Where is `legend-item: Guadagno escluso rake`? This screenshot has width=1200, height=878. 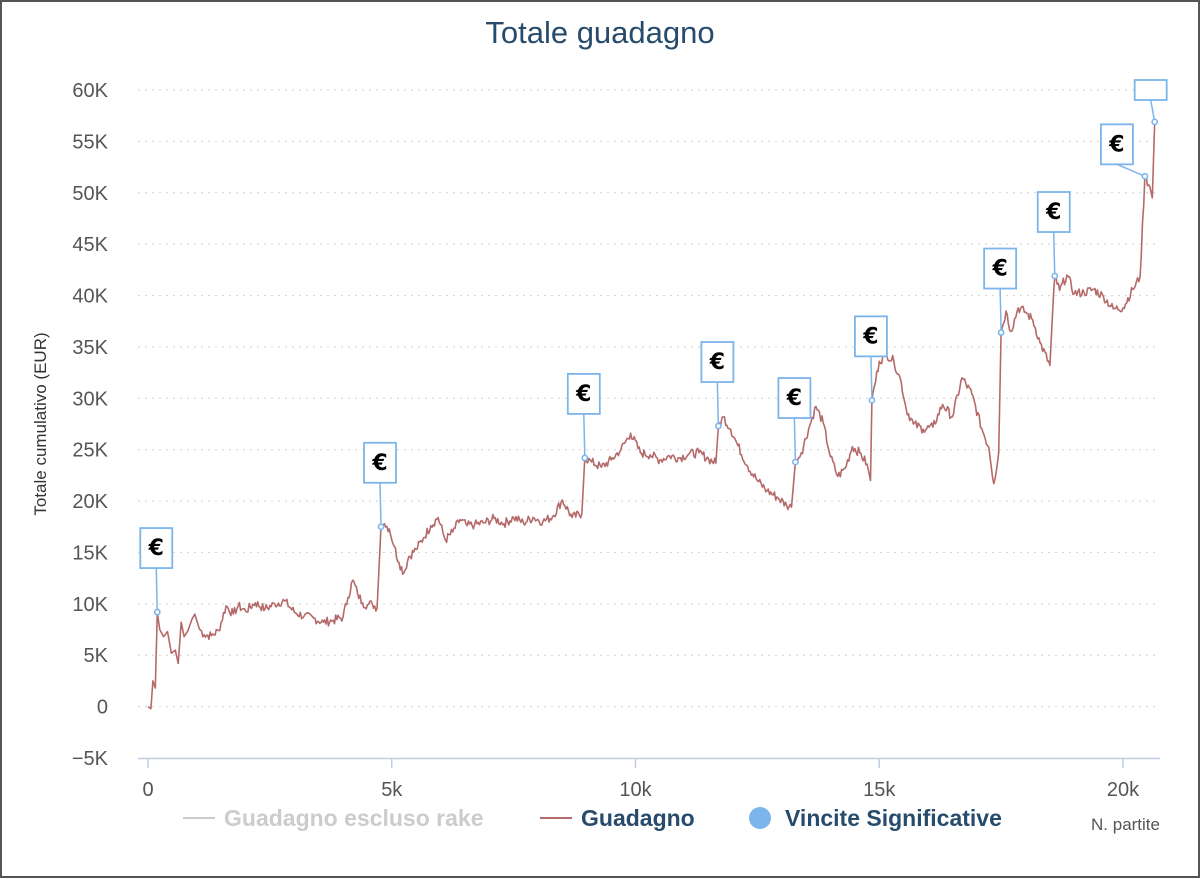 legend-item: Guadagno escluso rake is located at coordinates (333, 818).